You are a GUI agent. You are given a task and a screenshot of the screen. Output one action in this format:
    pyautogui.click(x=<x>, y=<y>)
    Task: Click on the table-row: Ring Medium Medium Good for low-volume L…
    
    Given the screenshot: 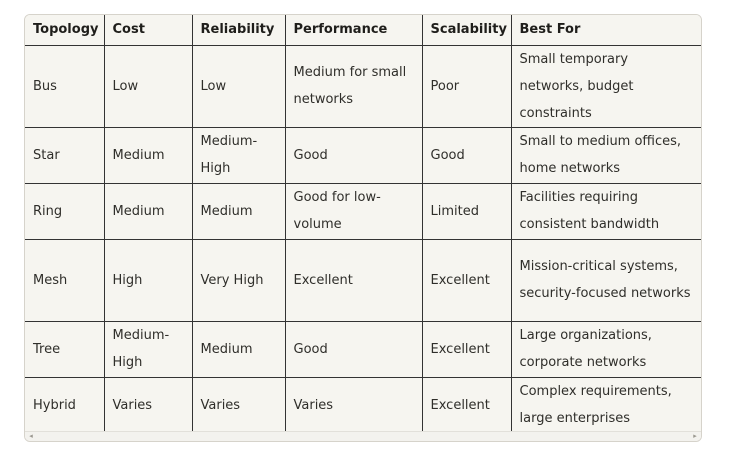 What is the action you would take?
    pyautogui.click(x=363, y=211)
    